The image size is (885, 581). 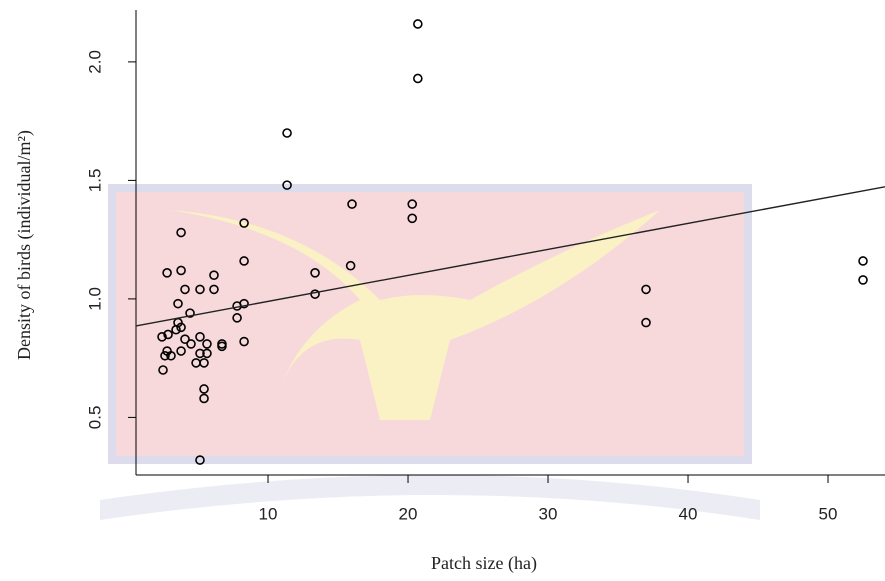 I want to click on x-tick-label: 20, so click(x=408, y=513).